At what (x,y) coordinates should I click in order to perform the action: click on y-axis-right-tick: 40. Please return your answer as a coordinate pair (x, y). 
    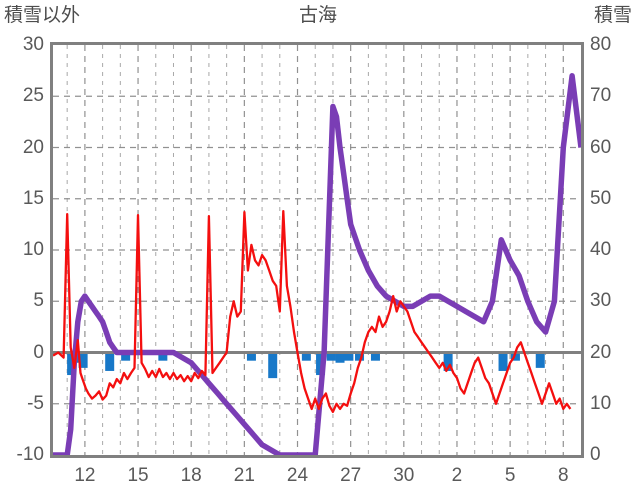
    Looking at the image, I should click on (601, 249).